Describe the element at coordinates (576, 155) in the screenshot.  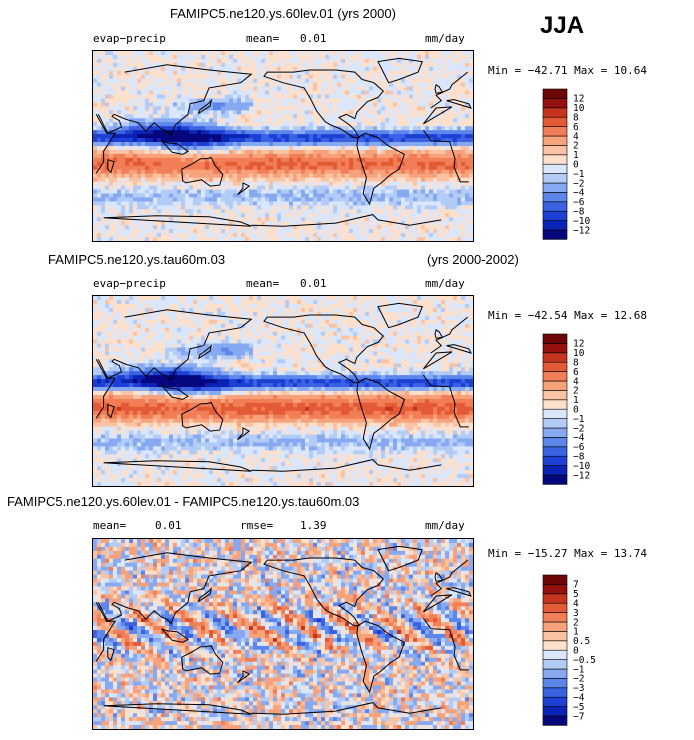
I see `colorbar-level-label: 1` at that location.